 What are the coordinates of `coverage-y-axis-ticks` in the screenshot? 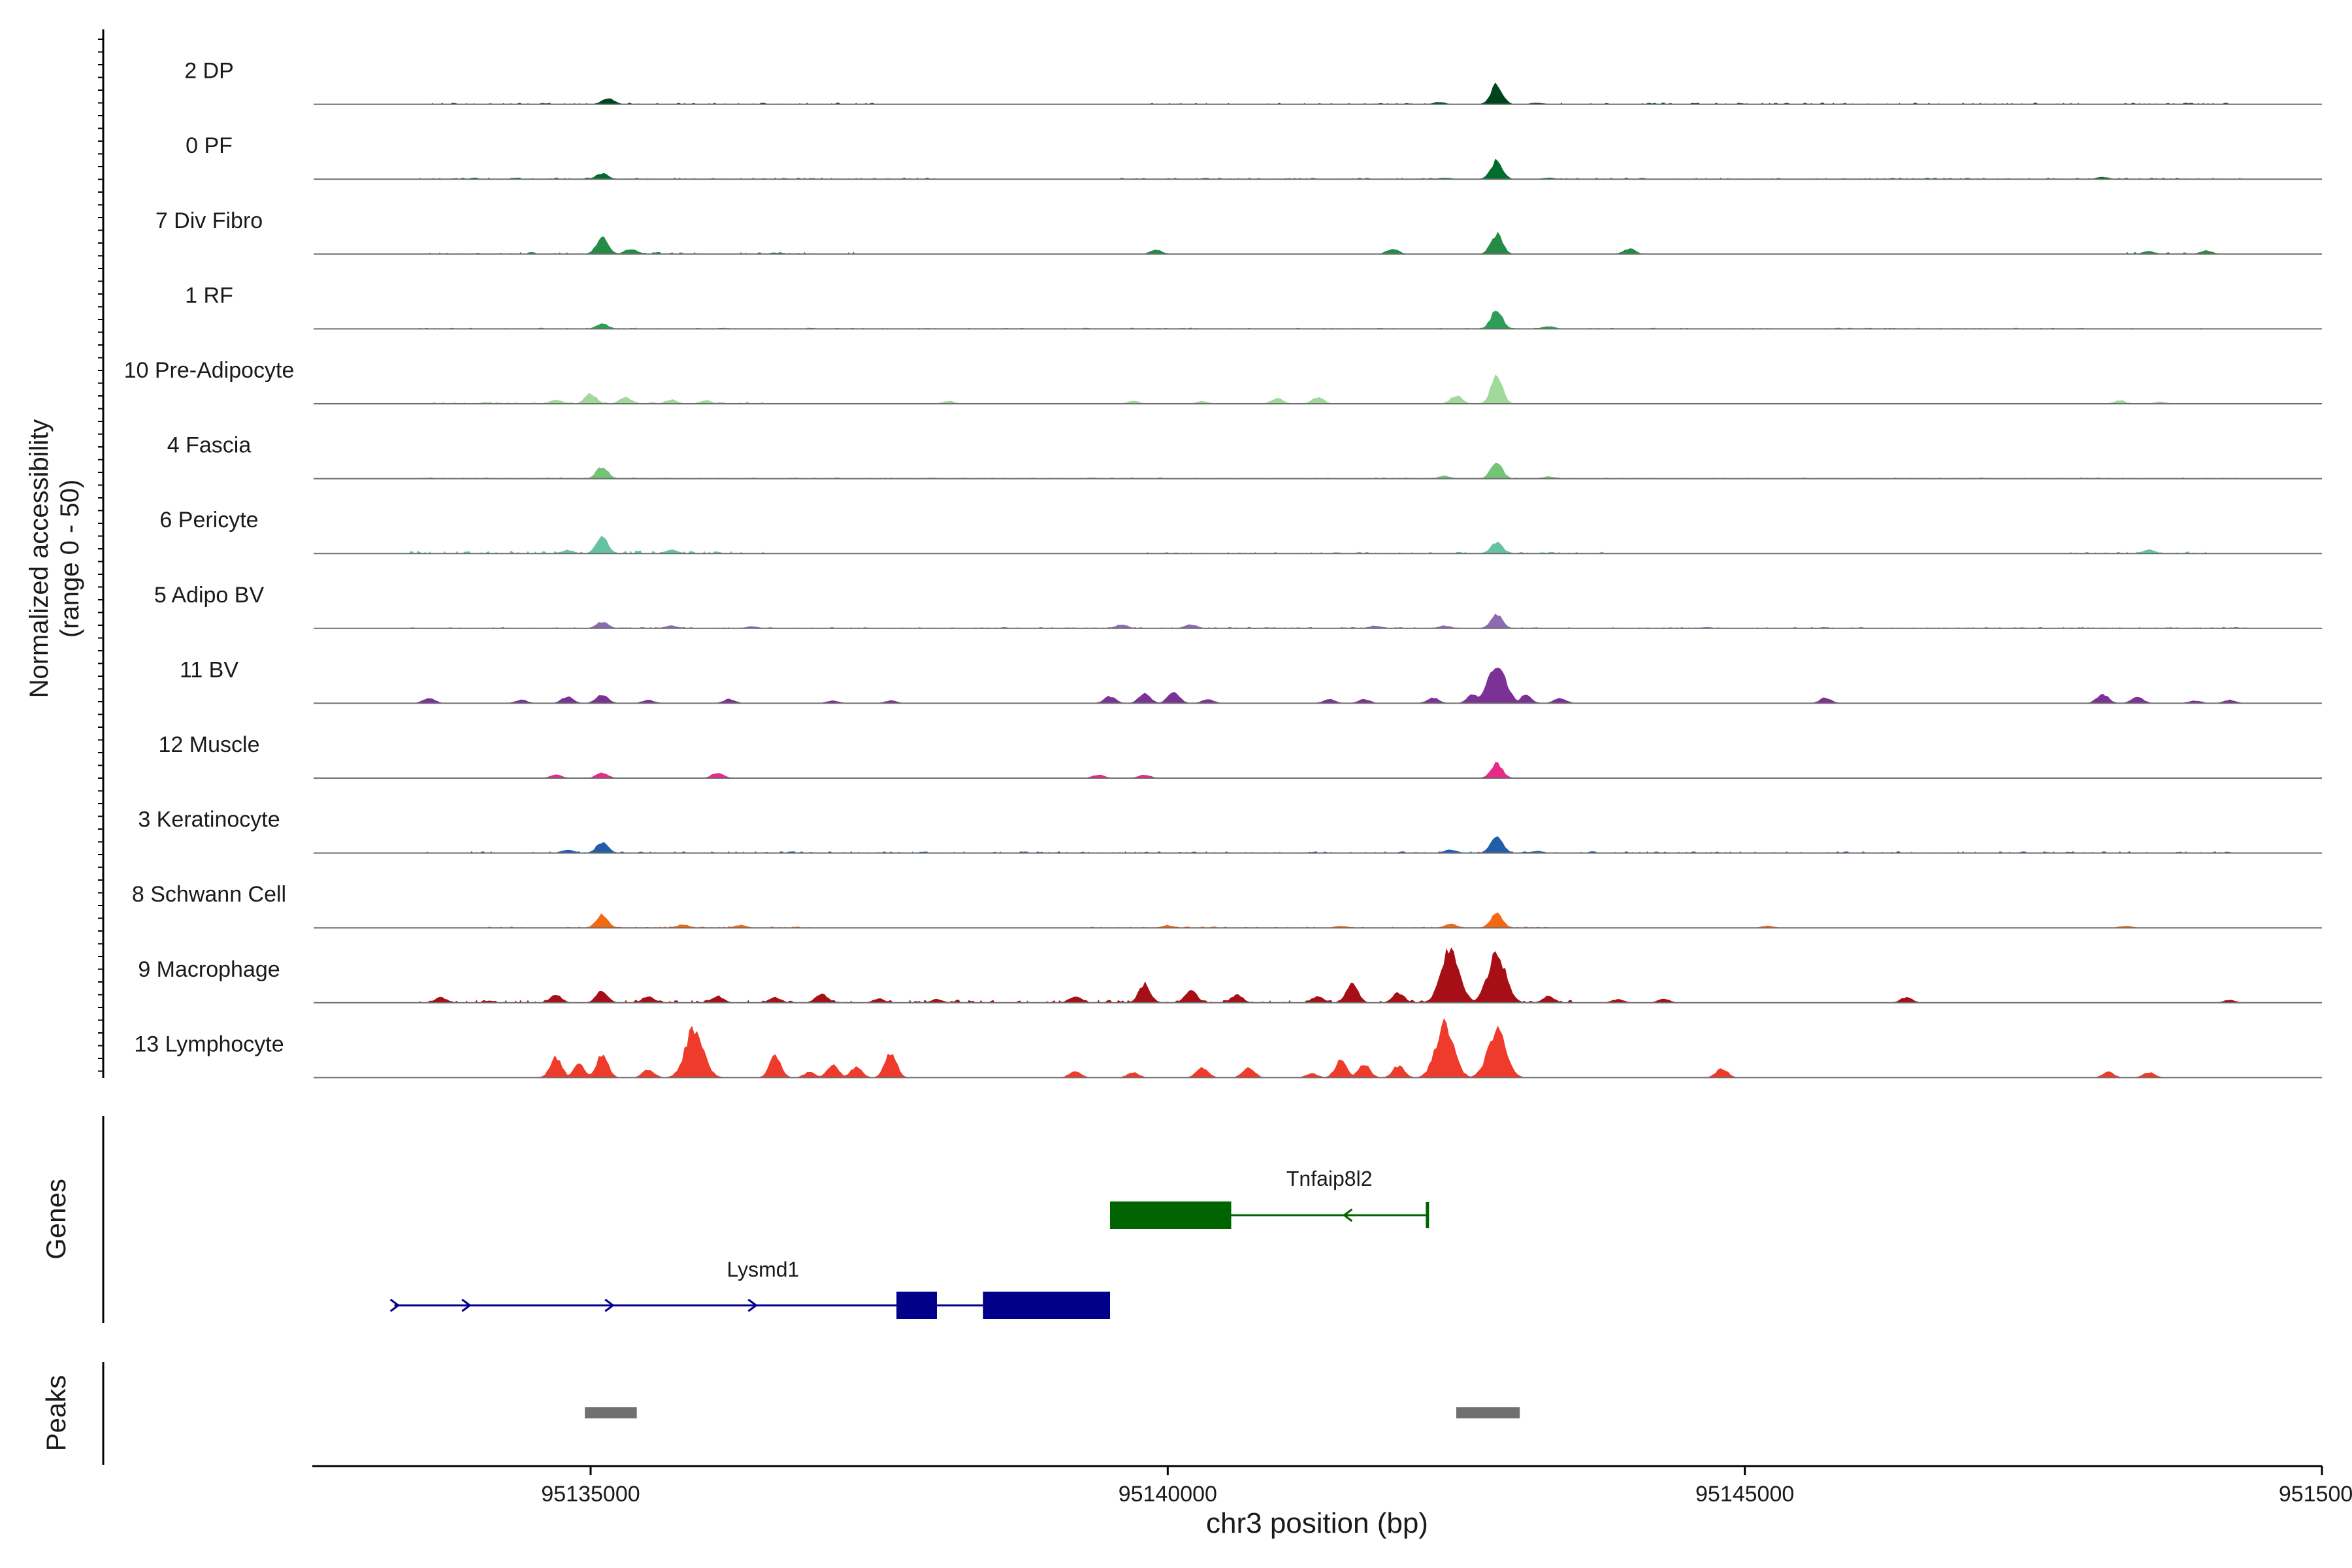 It's located at (100, 555).